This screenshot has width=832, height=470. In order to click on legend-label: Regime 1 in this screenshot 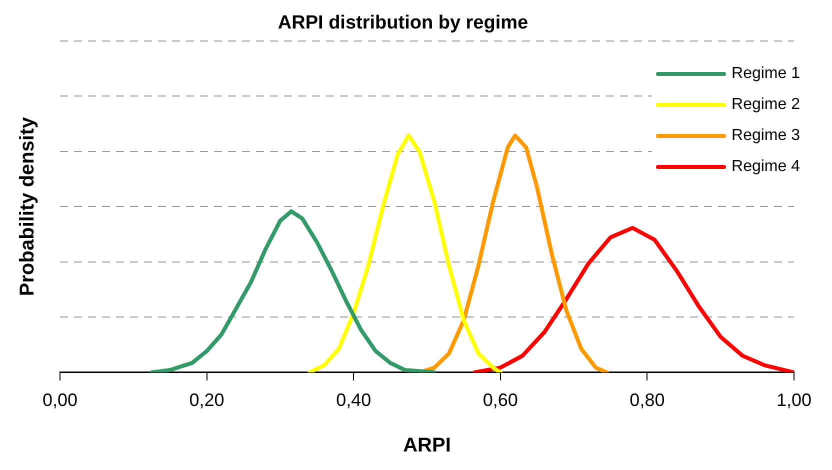, I will do `click(766, 73)`.